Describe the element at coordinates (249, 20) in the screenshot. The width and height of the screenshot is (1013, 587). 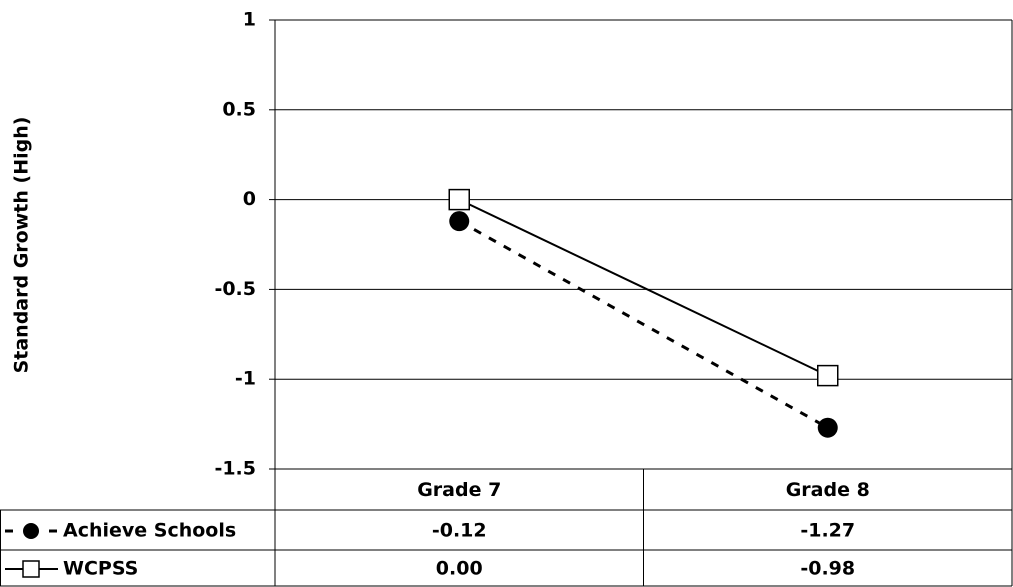
I see `y-tick-label: 1` at that location.